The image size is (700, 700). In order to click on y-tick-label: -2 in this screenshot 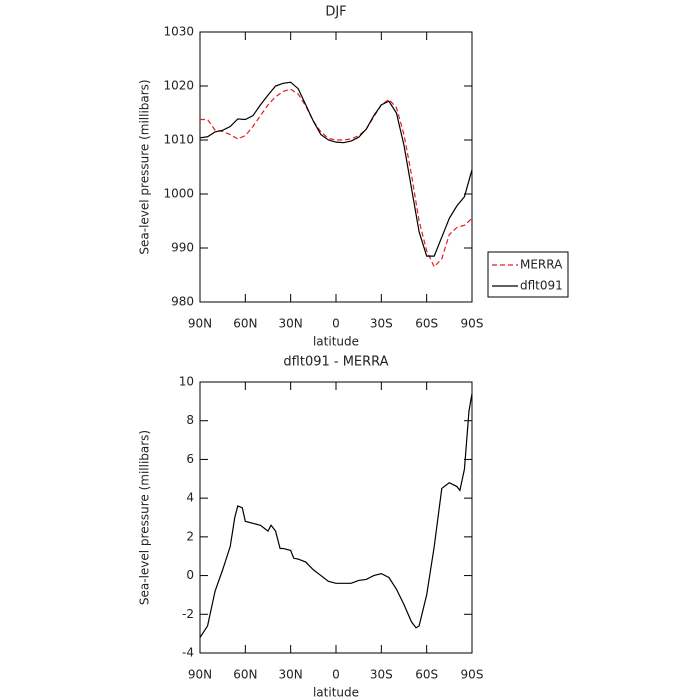, I will do `click(188, 614)`.